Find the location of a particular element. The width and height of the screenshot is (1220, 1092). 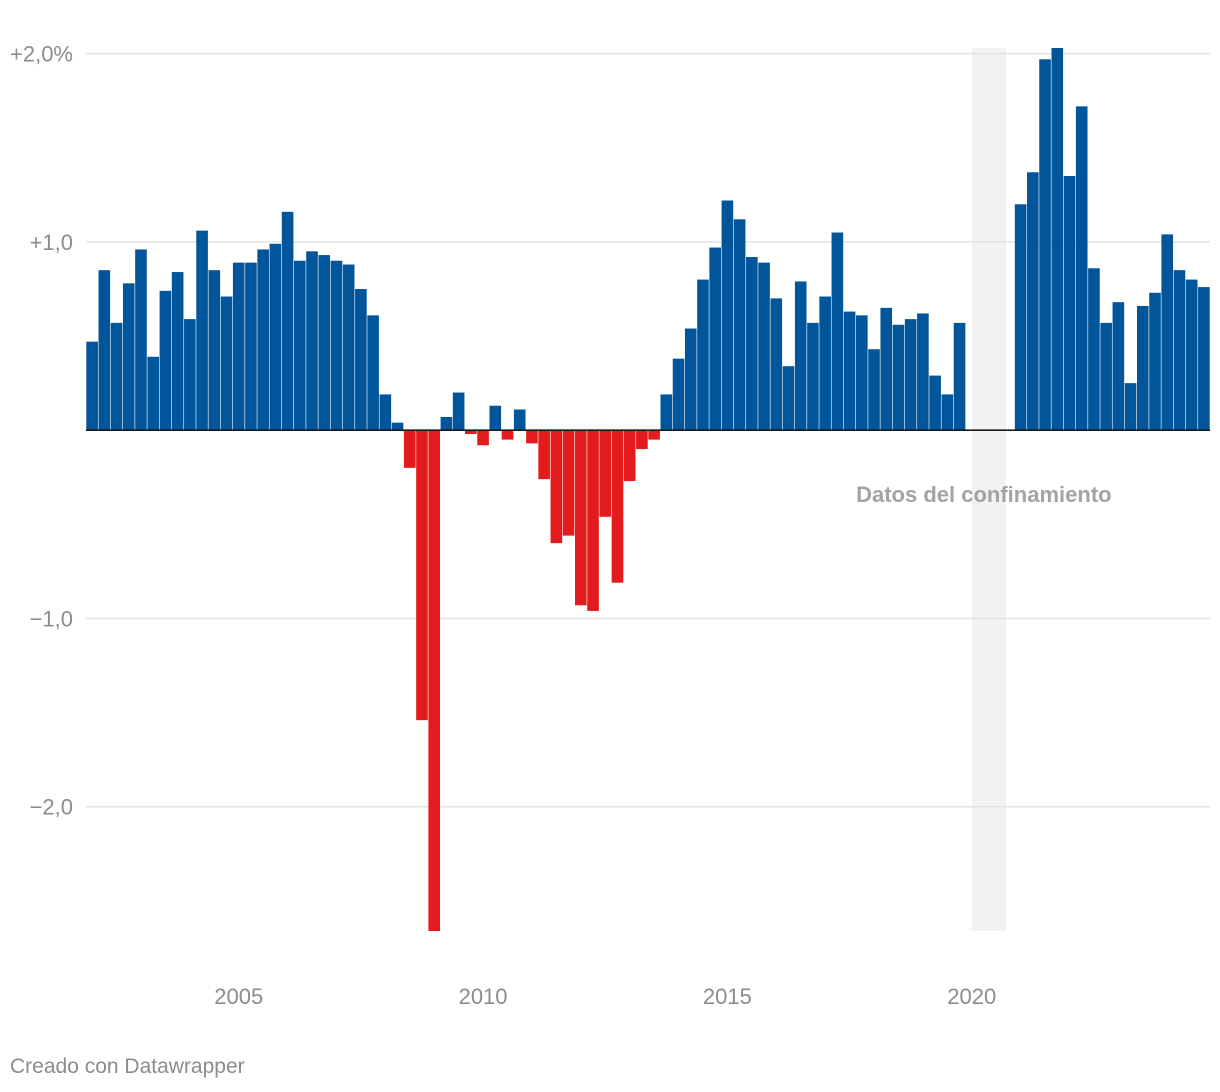

footer-credit: Creado con Datawrapper is located at coordinates (127, 1066).